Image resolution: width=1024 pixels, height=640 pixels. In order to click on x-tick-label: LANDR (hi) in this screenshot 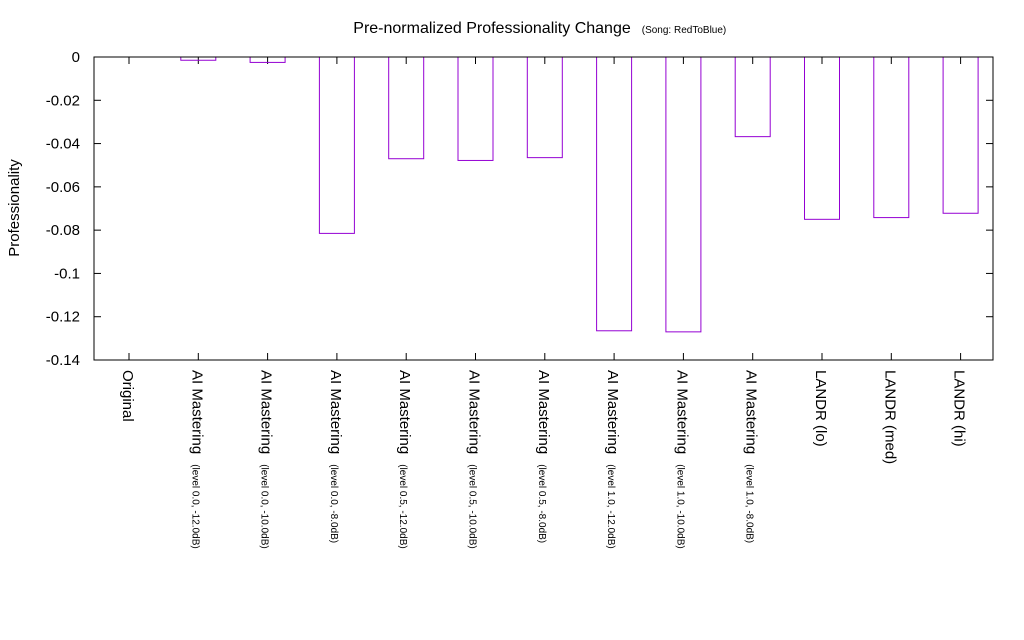, I will do `click(959, 408)`.